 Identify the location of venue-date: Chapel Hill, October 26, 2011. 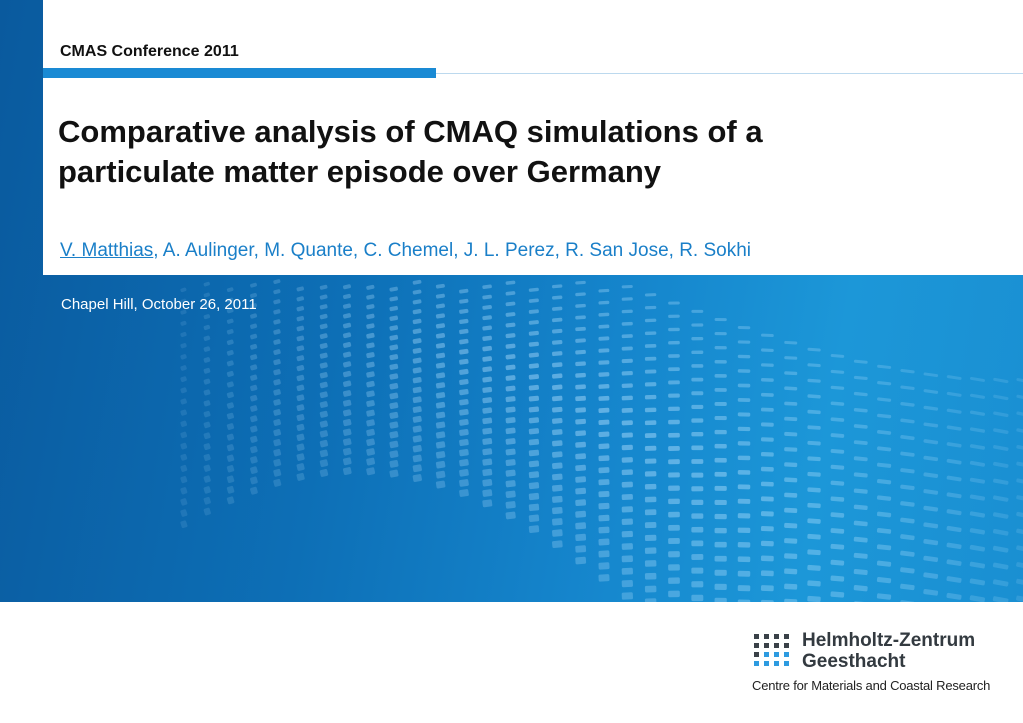
(159, 304).